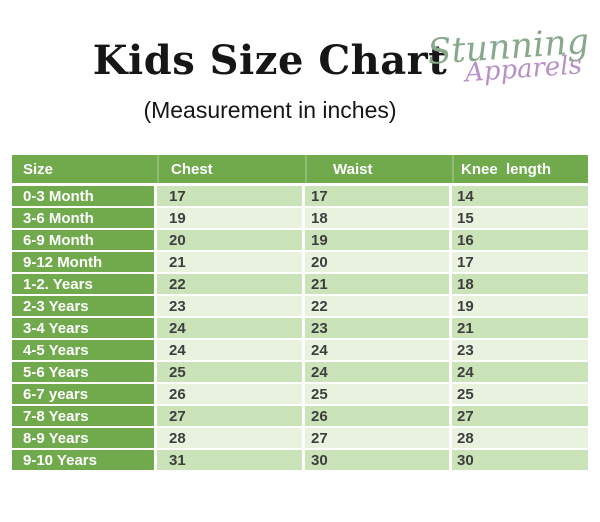 This screenshot has height=522, width=600. What do you see at coordinates (83, 262) in the screenshot?
I see `size-label-cell: 9-12 Month` at bounding box center [83, 262].